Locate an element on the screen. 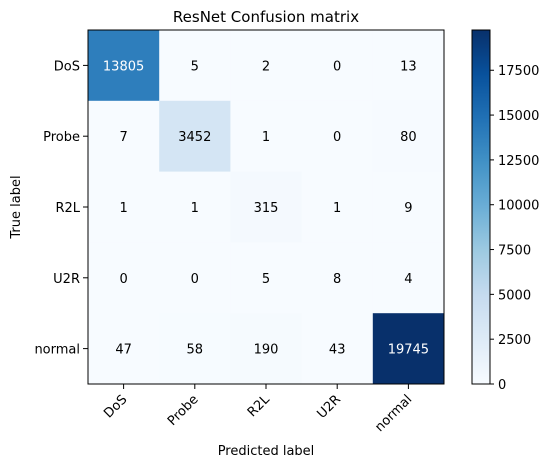 Image resolution: width=550 pixels, height=462 pixels. cell-value-label: 8 is located at coordinates (337, 279).